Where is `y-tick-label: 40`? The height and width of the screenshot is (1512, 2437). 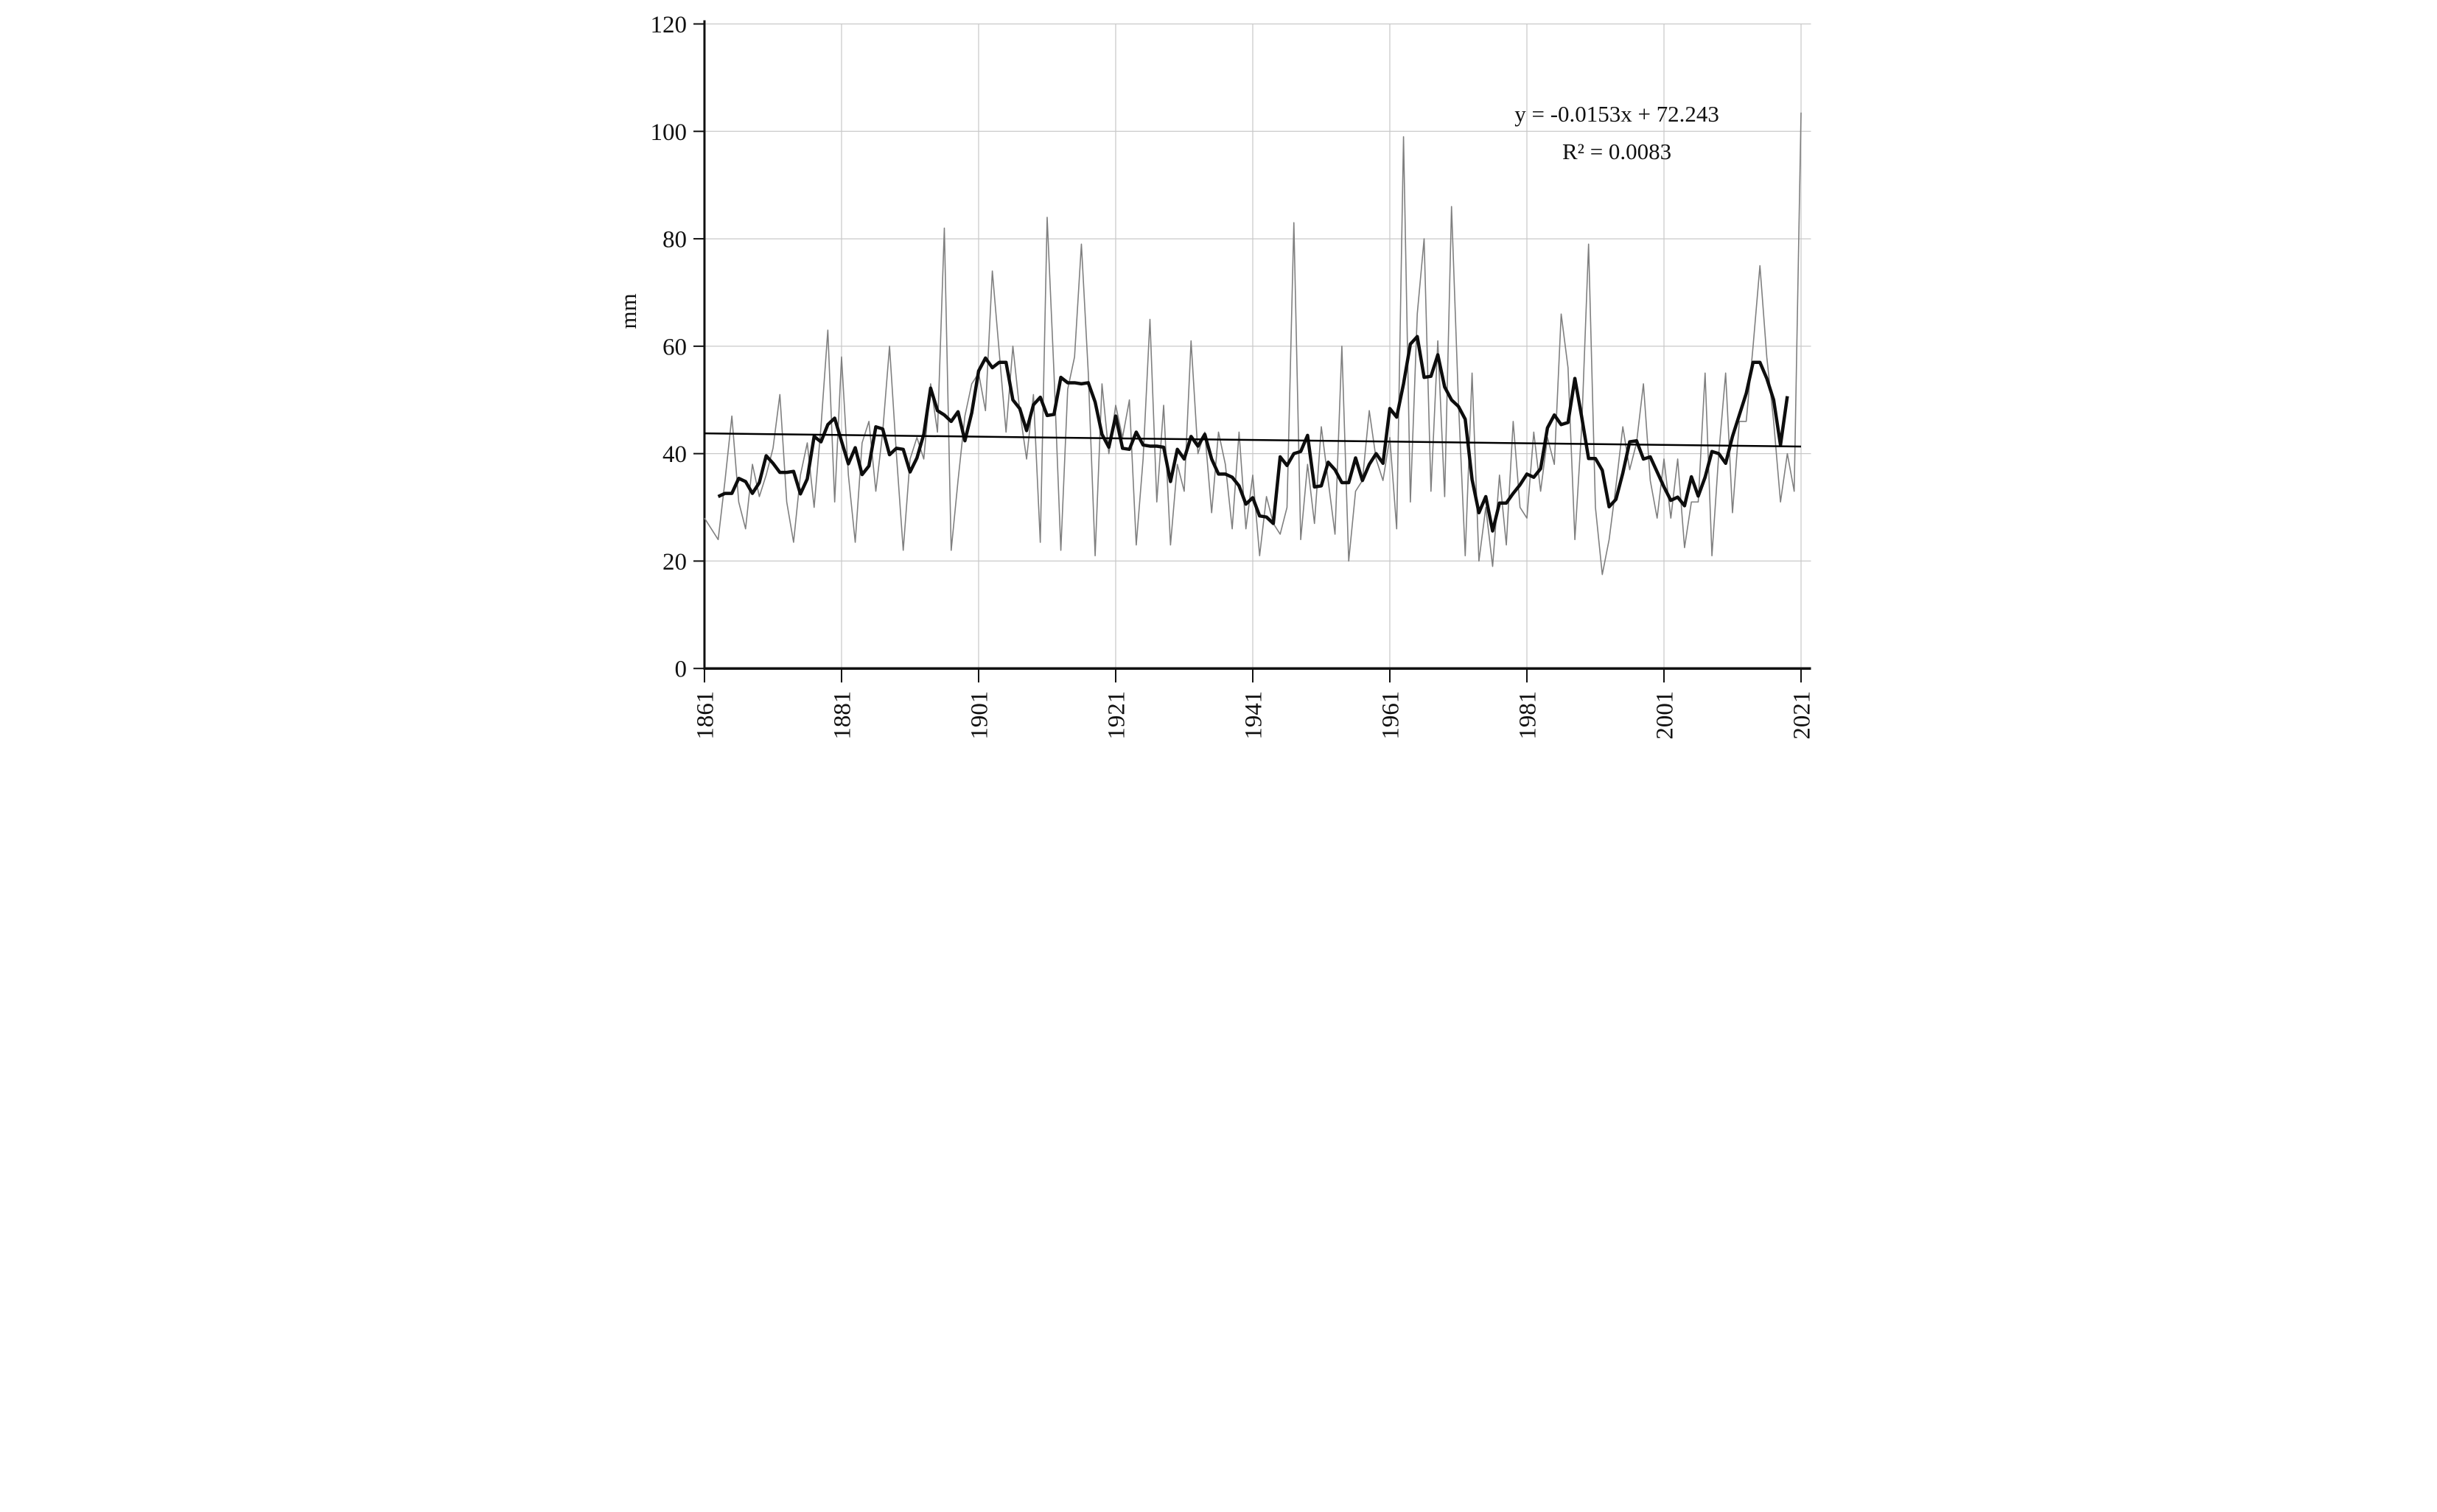
y-tick-label: 40 is located at coordinates (675, 454).